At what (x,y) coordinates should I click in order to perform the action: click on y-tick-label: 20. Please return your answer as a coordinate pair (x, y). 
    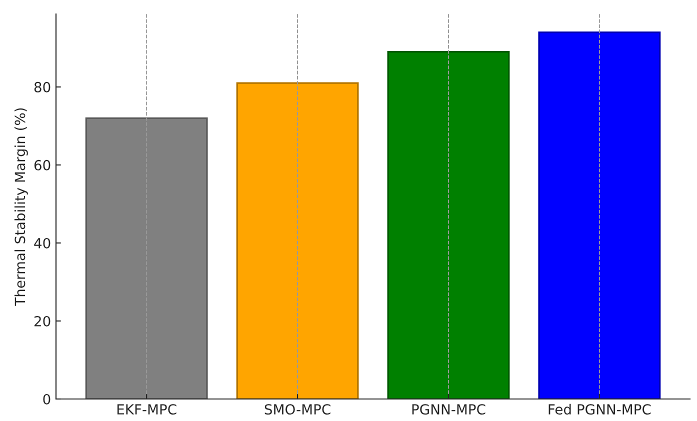
    Looking at the image, I should click on (42, 321).